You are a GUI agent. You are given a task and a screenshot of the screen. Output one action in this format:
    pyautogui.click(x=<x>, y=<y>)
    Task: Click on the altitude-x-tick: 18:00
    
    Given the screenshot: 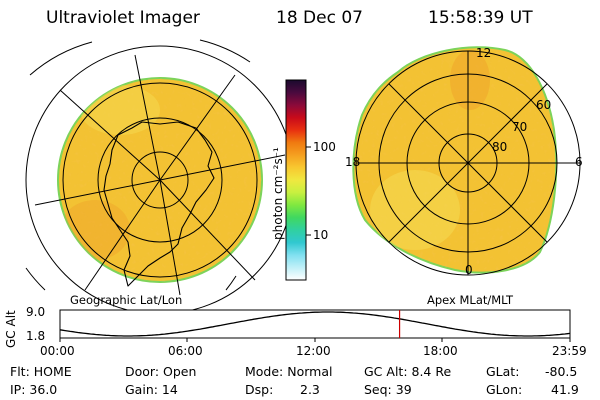 What is the action you would take?
    pyautogui.click(x=440, y=351)
    